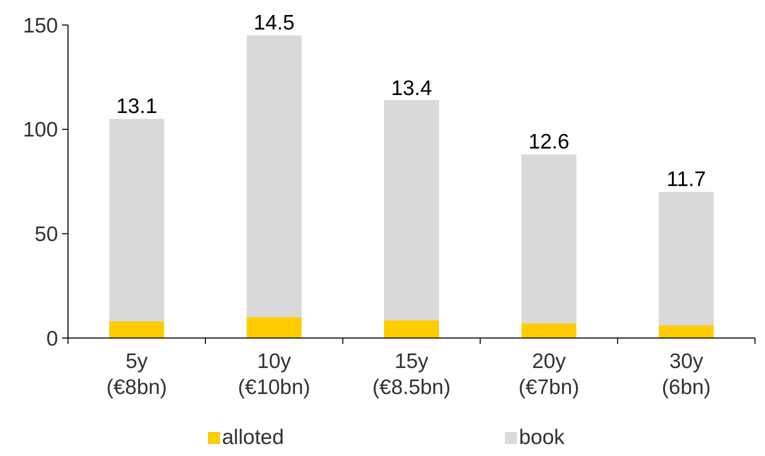 The image size is (765, 456). Describe the element at coordinates (411, 88) in the screenshot. I see `annotation: 13.4` at that location.